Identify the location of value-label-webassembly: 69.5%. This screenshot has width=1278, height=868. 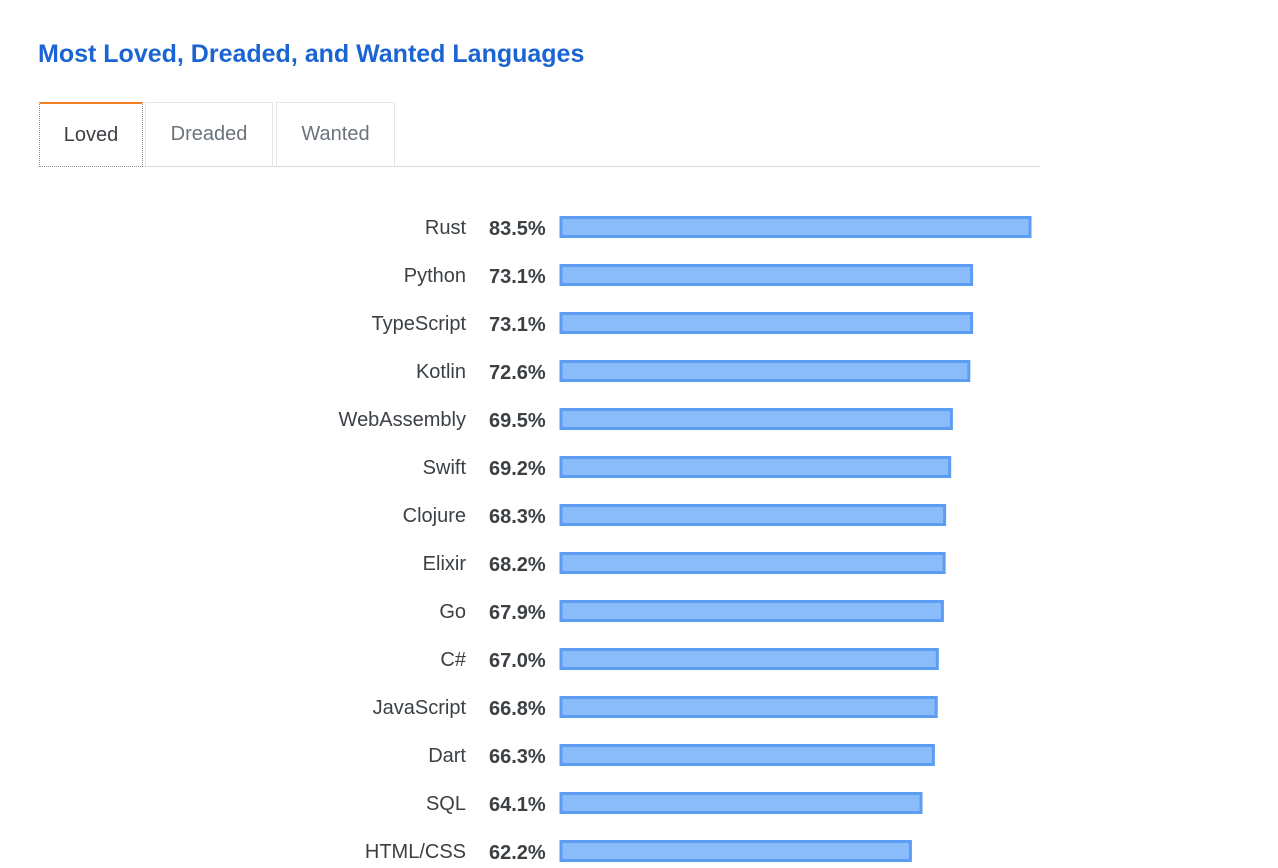
(517, 421).